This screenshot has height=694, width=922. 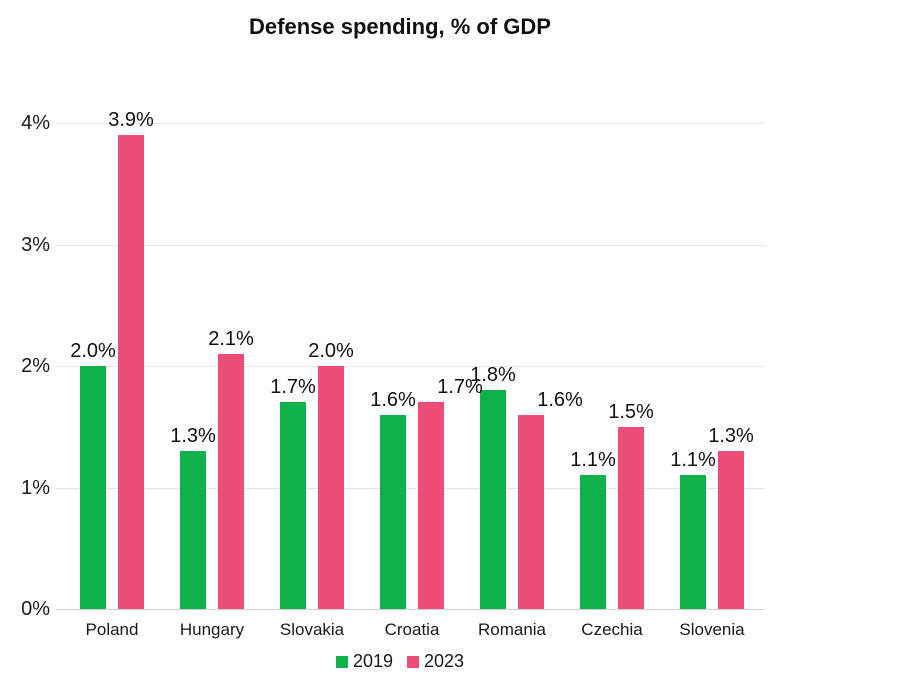 What do you see at coordinates (35, 244) in the screenshot?
I see `y-tick-label: 3%` at bounding box center [35, 244].